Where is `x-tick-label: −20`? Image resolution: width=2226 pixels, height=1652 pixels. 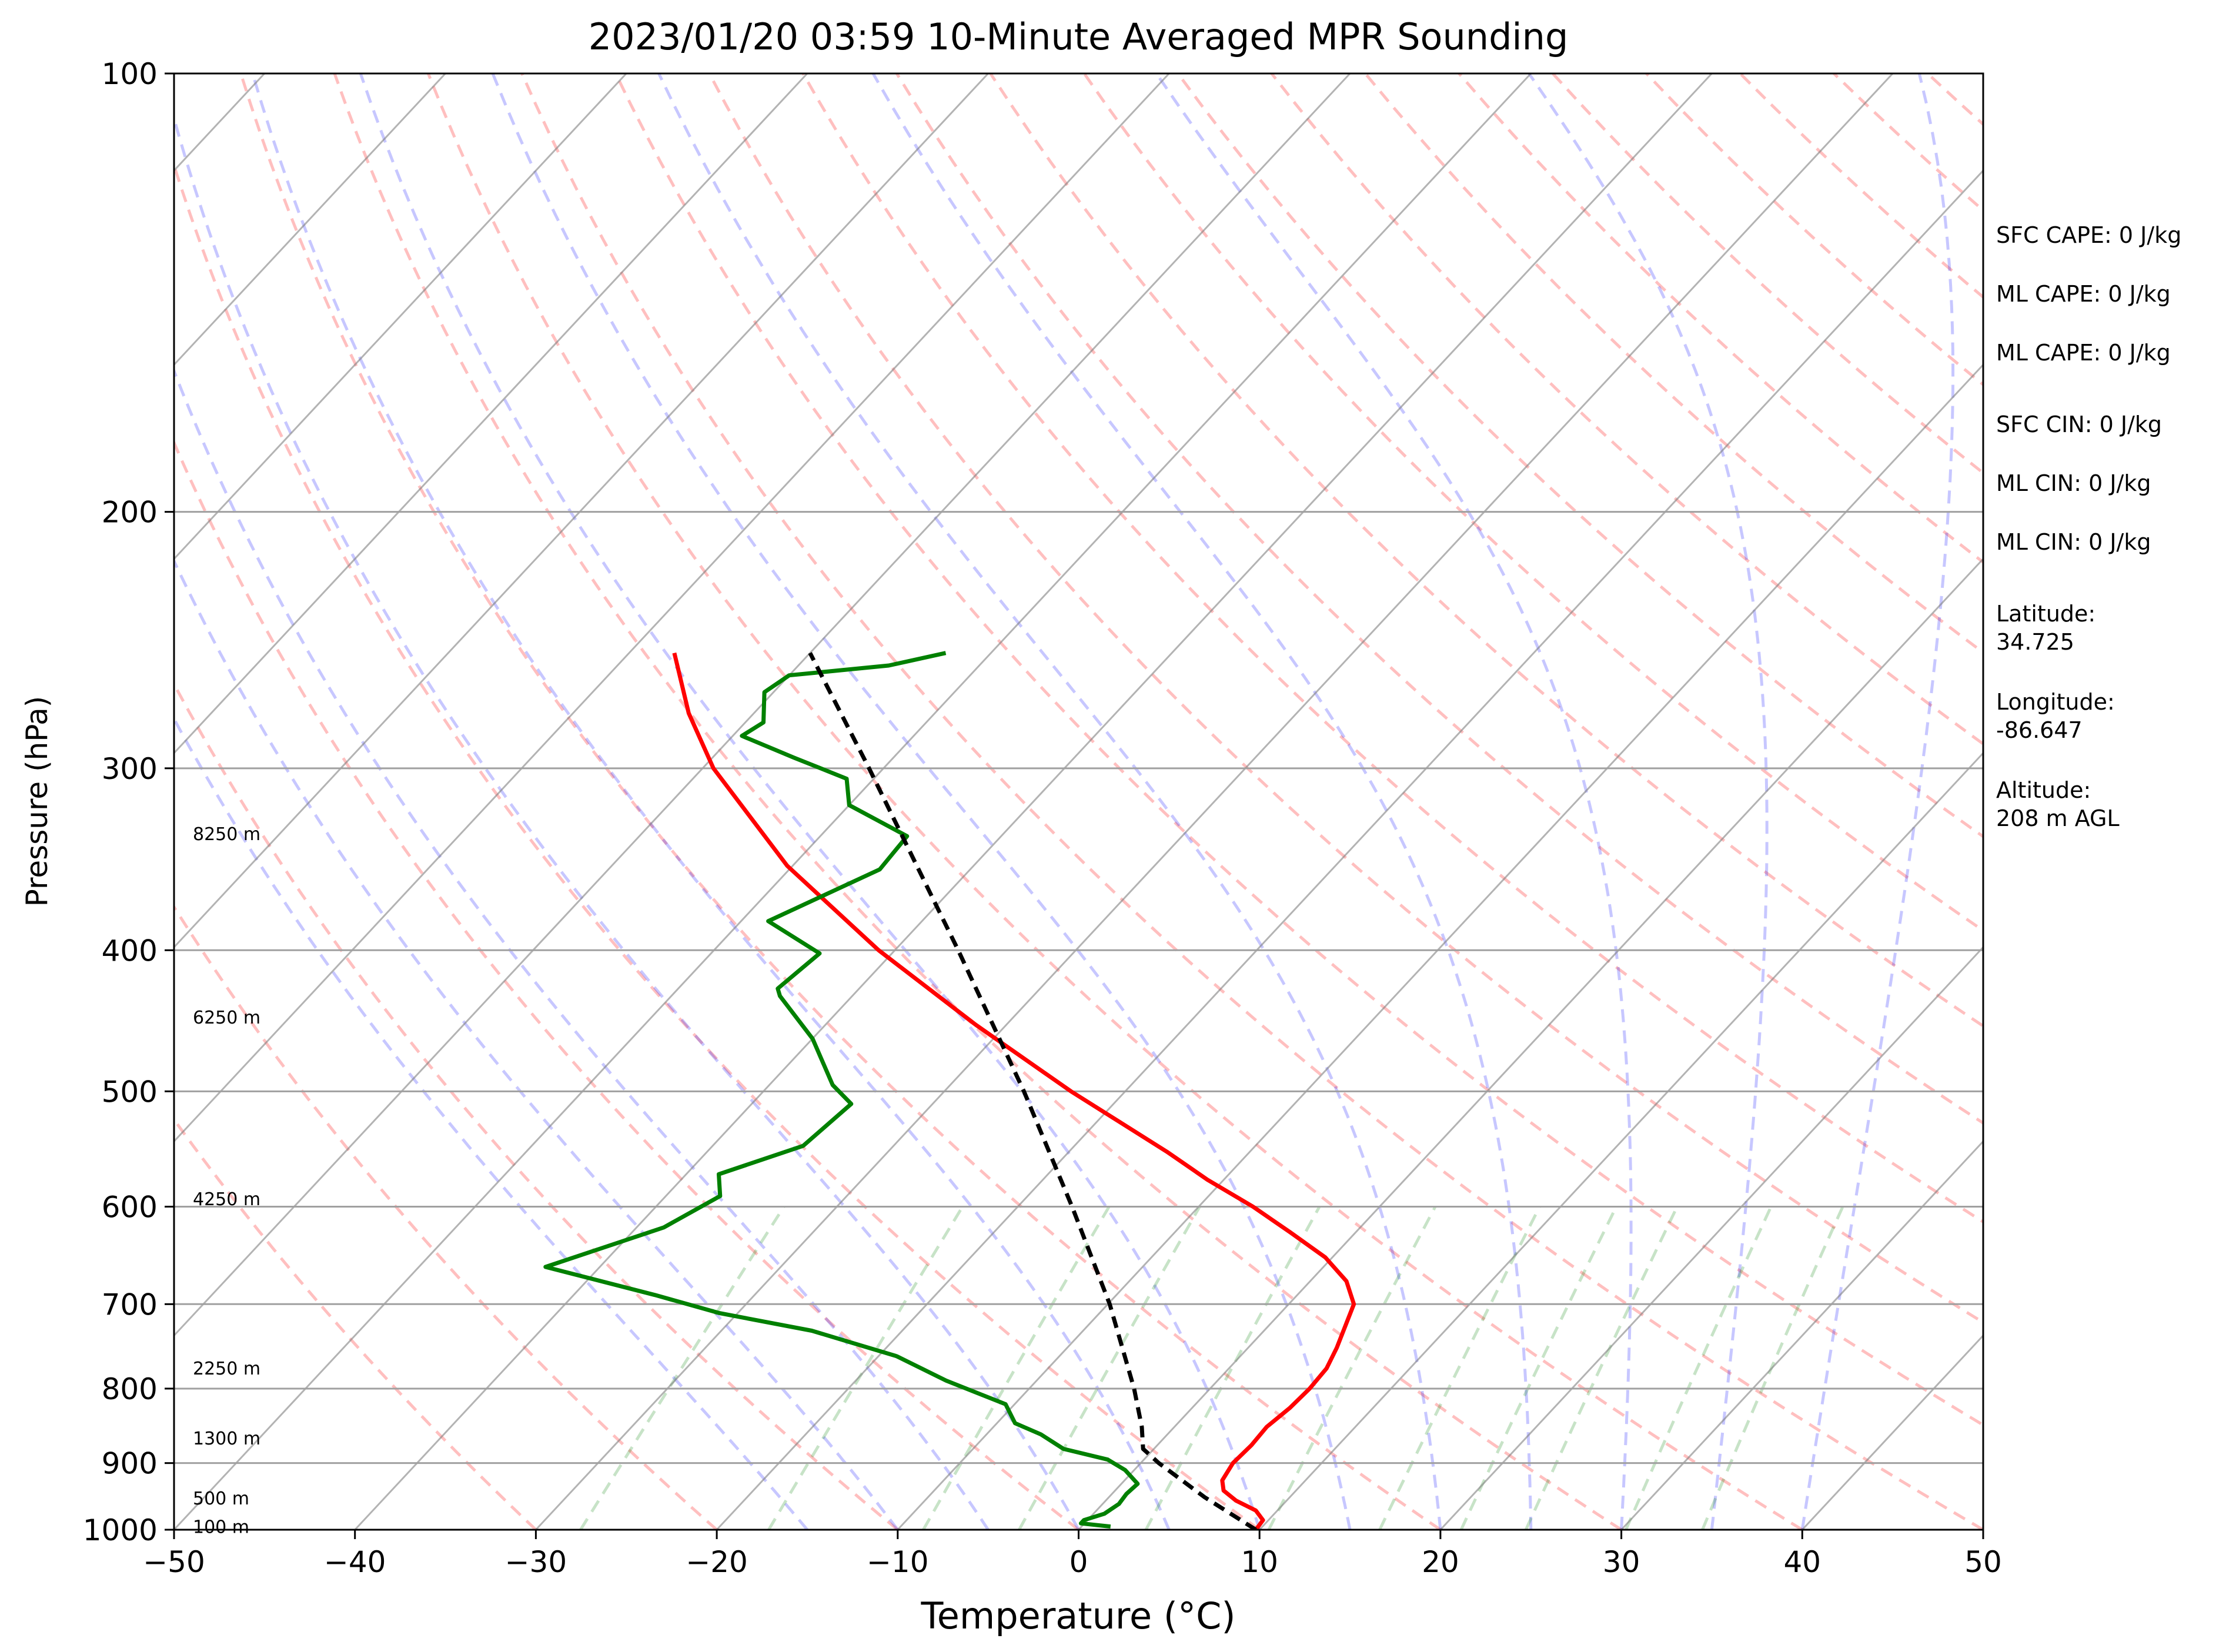
x-tick-label: −20 is located at coordinates (717, 1562).